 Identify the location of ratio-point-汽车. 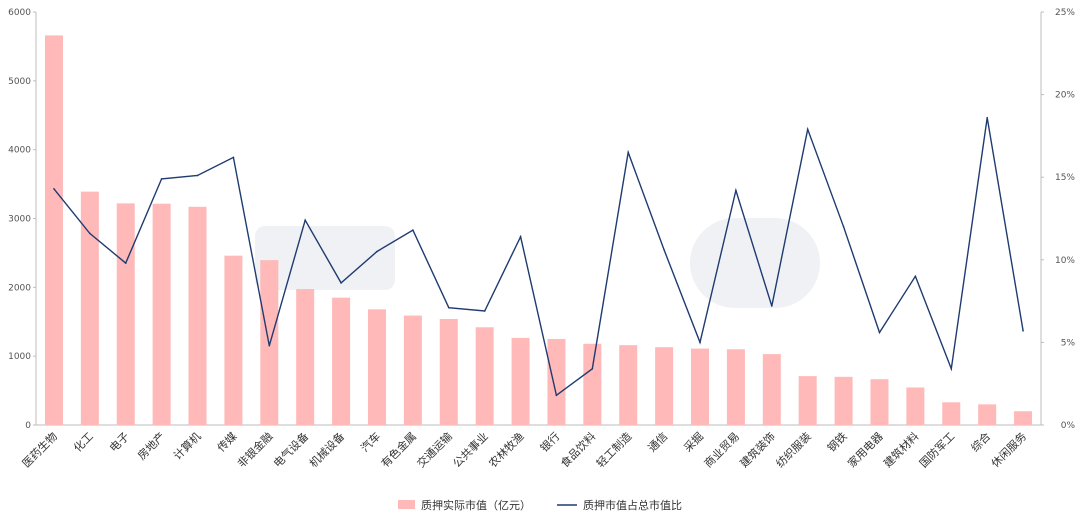
(377, 251).